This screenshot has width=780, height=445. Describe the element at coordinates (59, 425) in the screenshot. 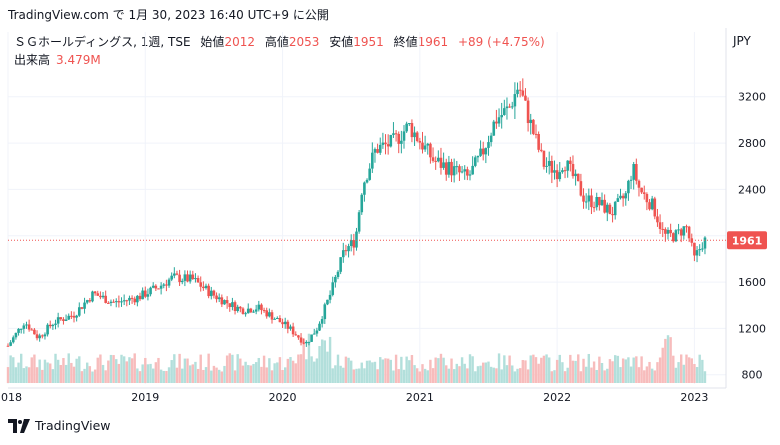

I see `footer-brand: TradingView` at that location.